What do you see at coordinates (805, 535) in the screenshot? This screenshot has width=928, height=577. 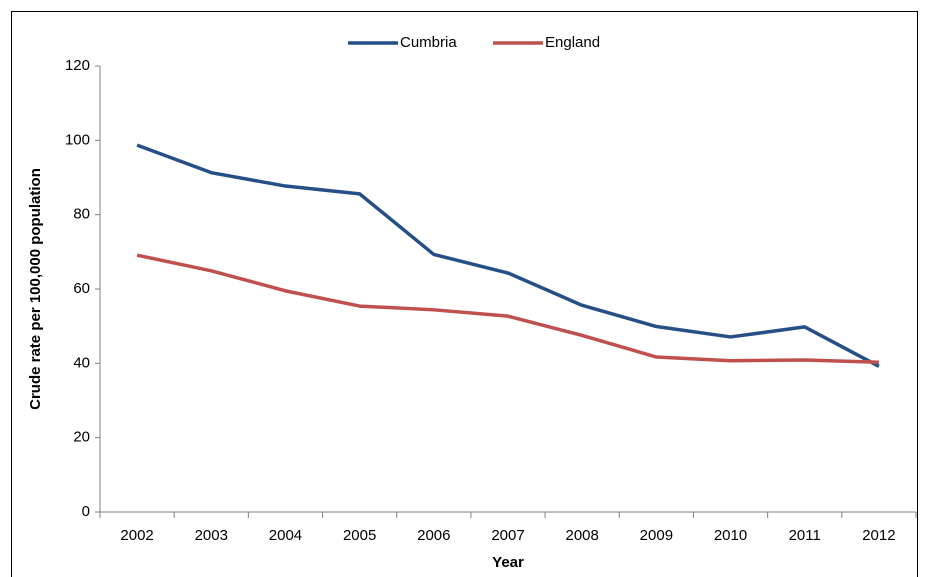 I see `x-tick-label: 2011` at bounding box center [805, 535].